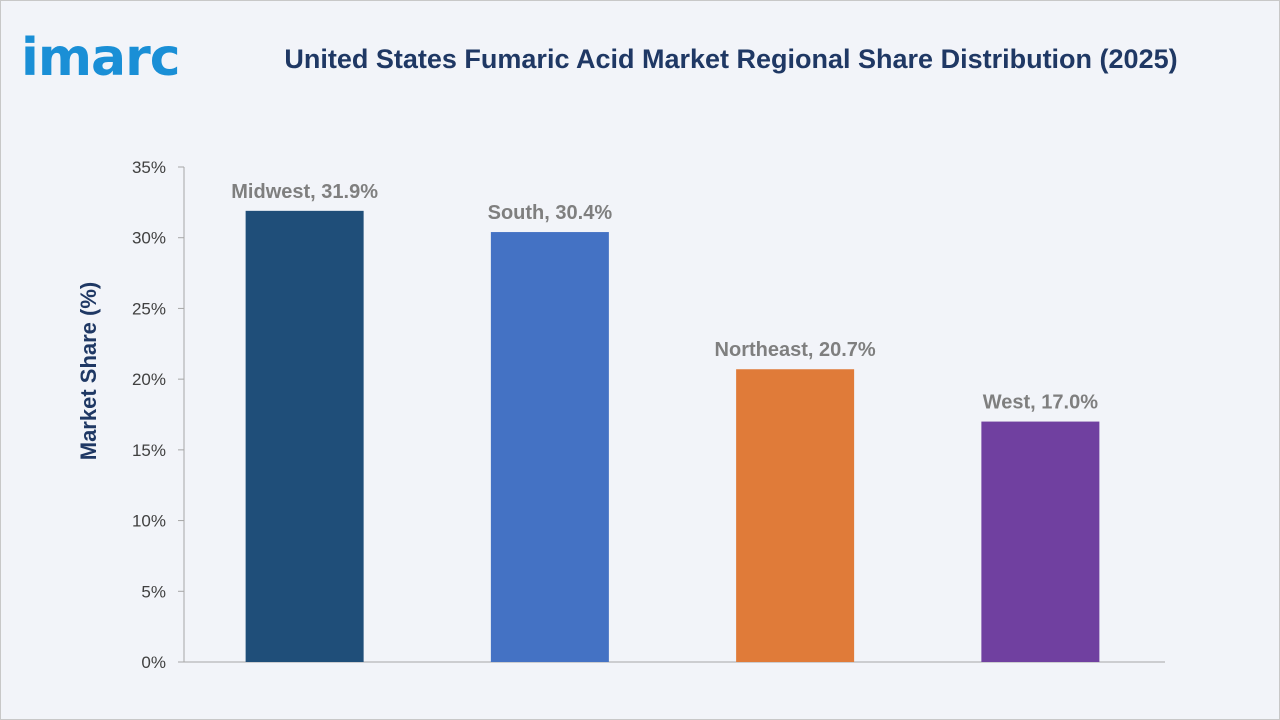  I want to click on y-tick-label: 20%, so click(149, 379).